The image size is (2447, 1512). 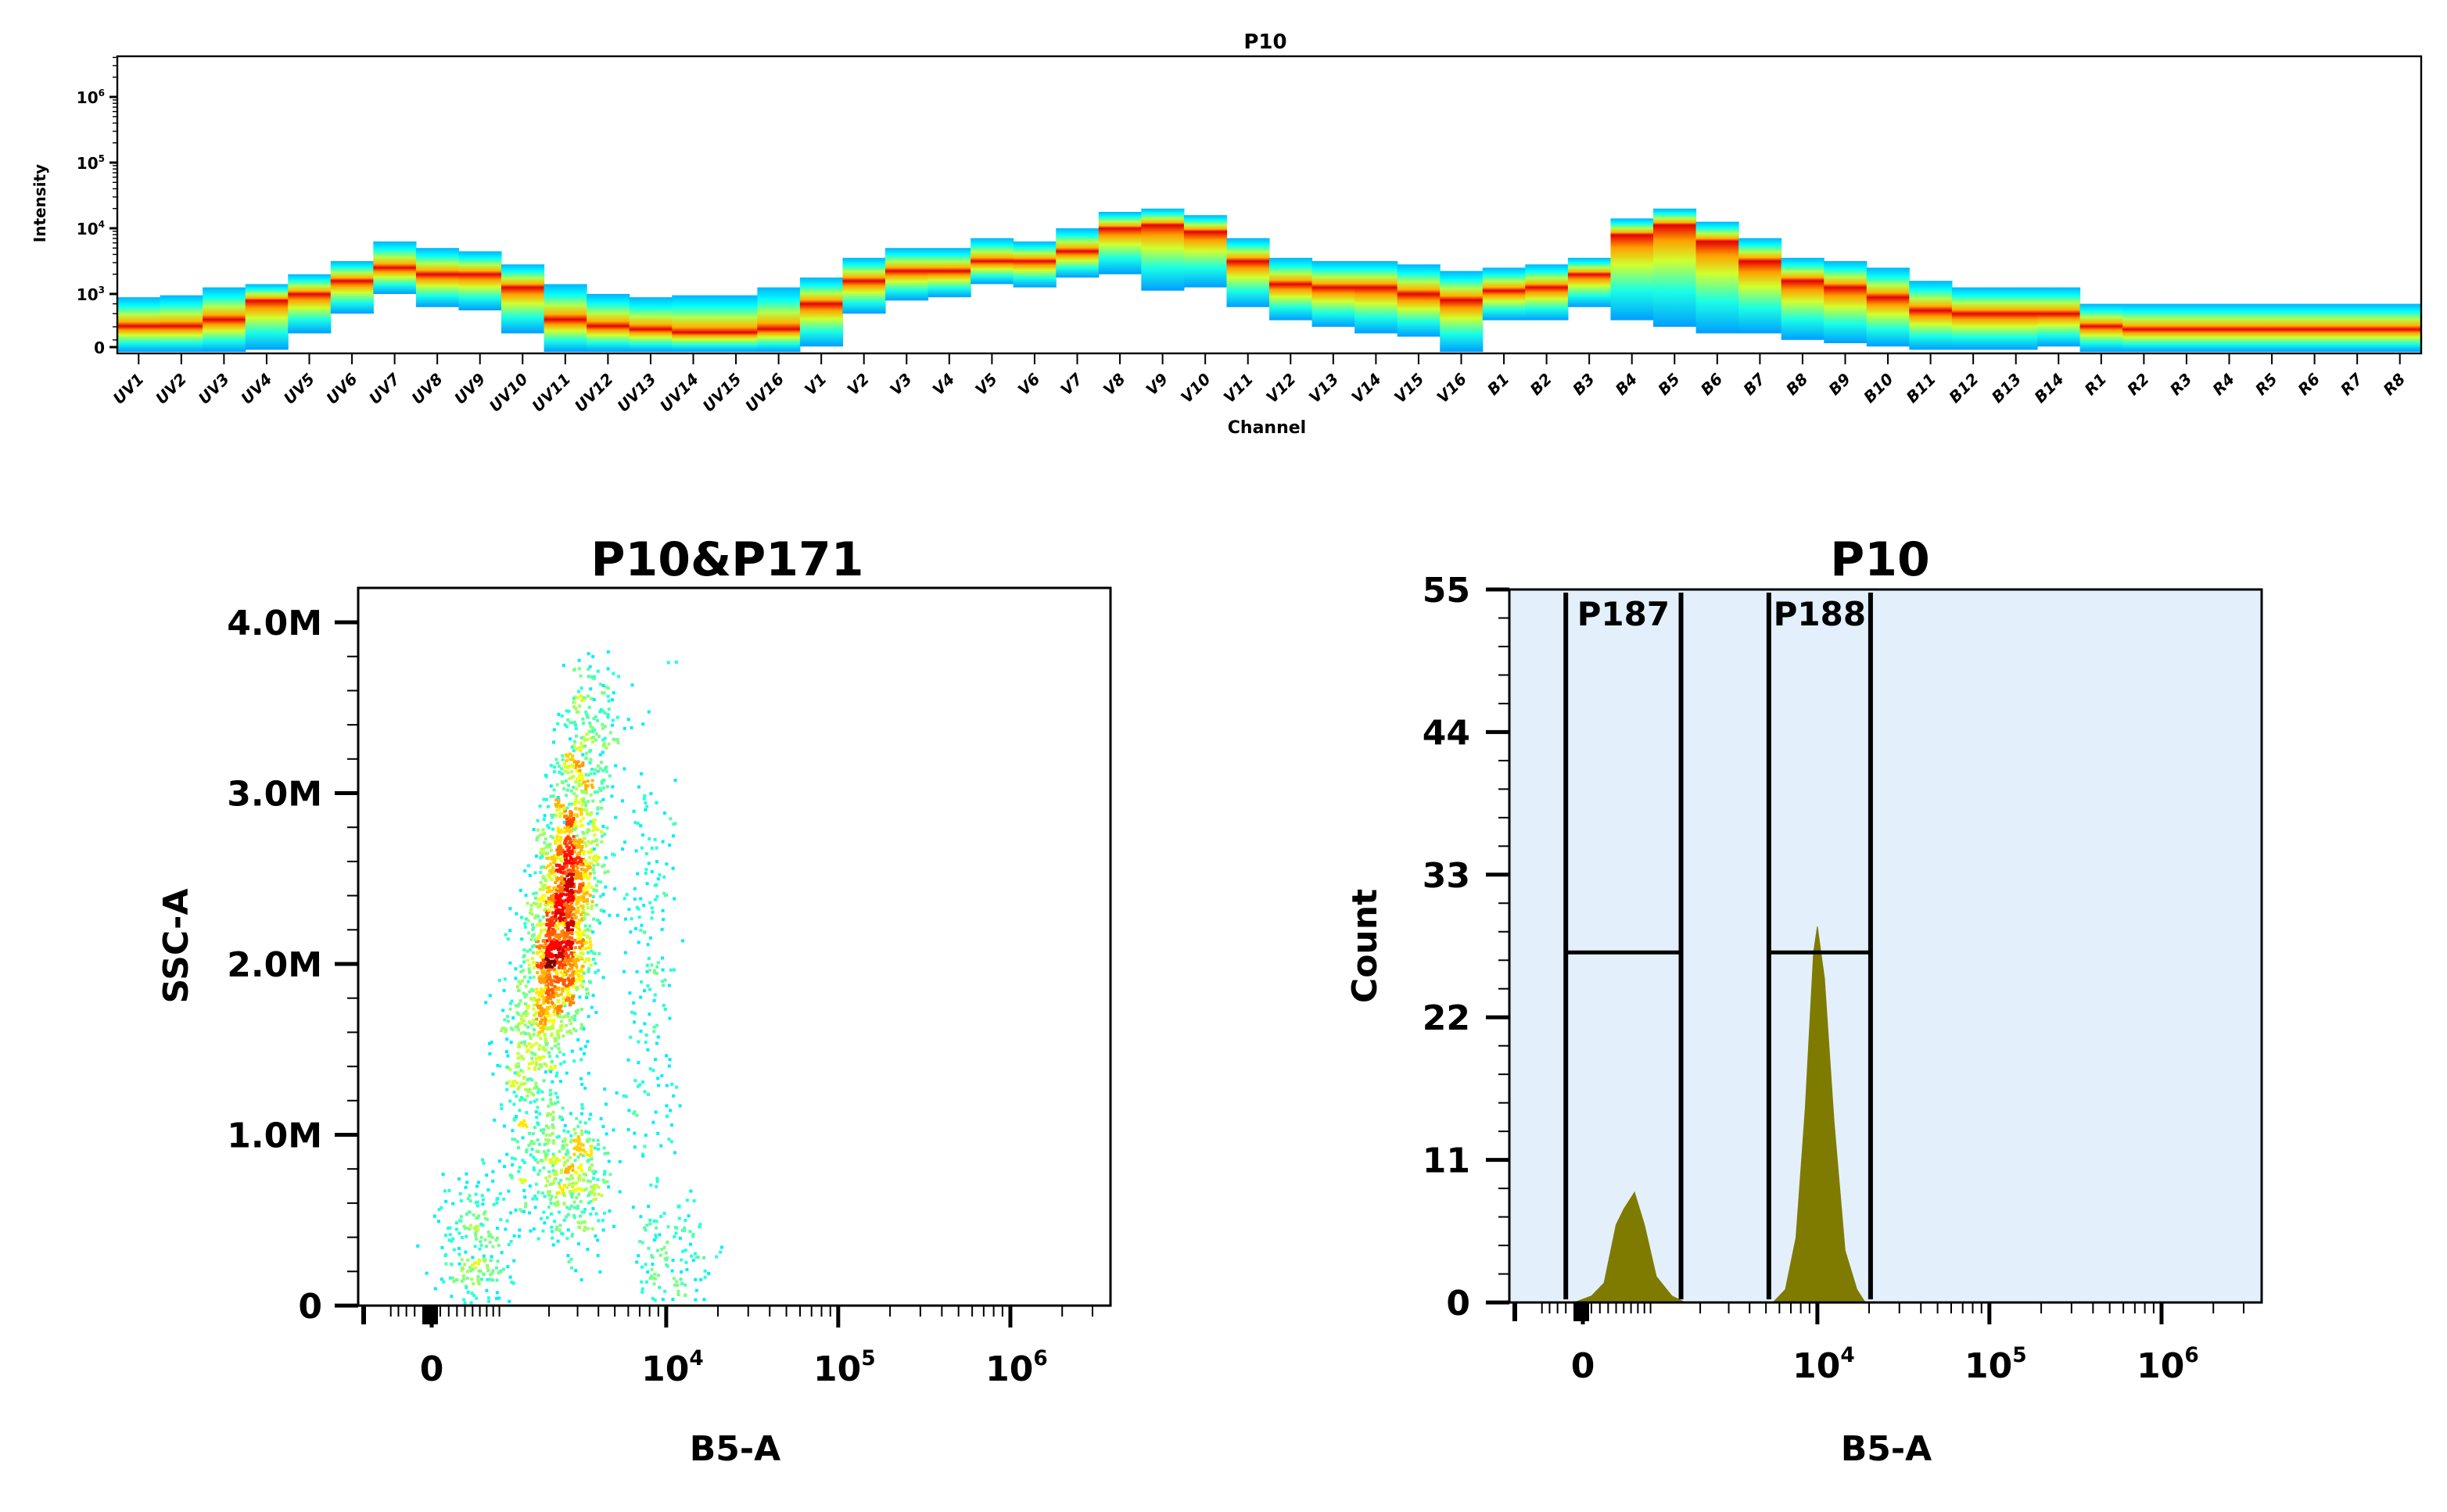 I want to click on channel-label: R1, so click(x=2096, y=384).